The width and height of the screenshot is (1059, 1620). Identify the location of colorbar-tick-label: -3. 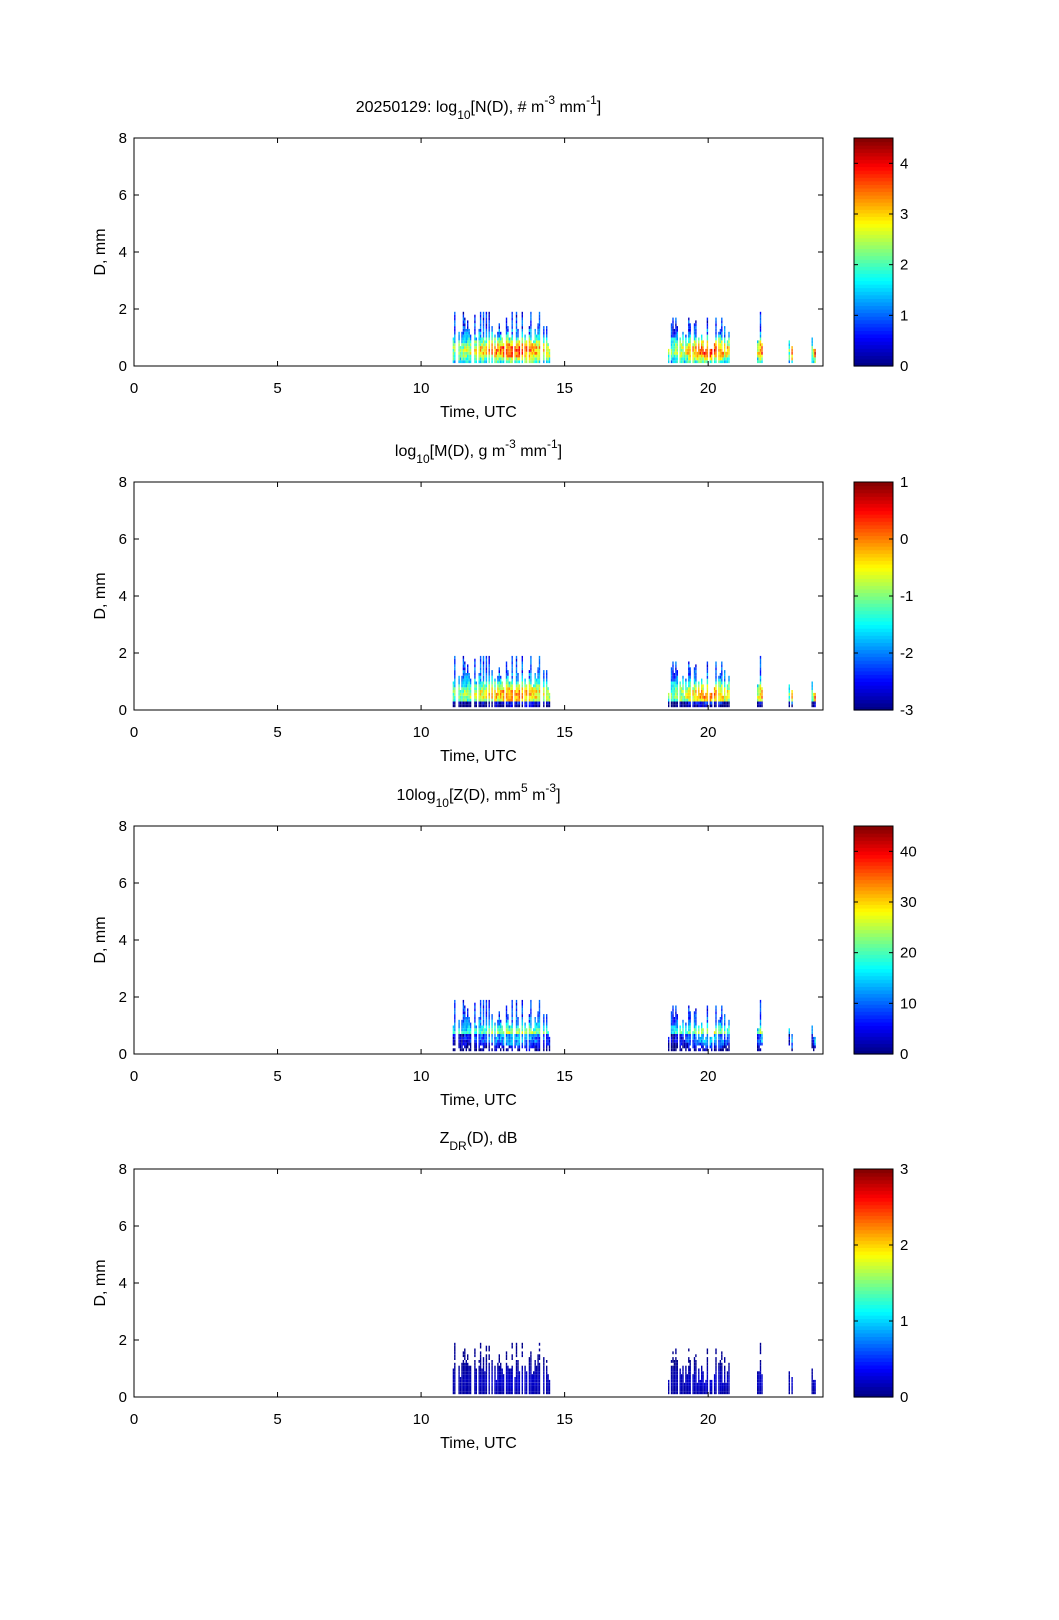
(906, 710).